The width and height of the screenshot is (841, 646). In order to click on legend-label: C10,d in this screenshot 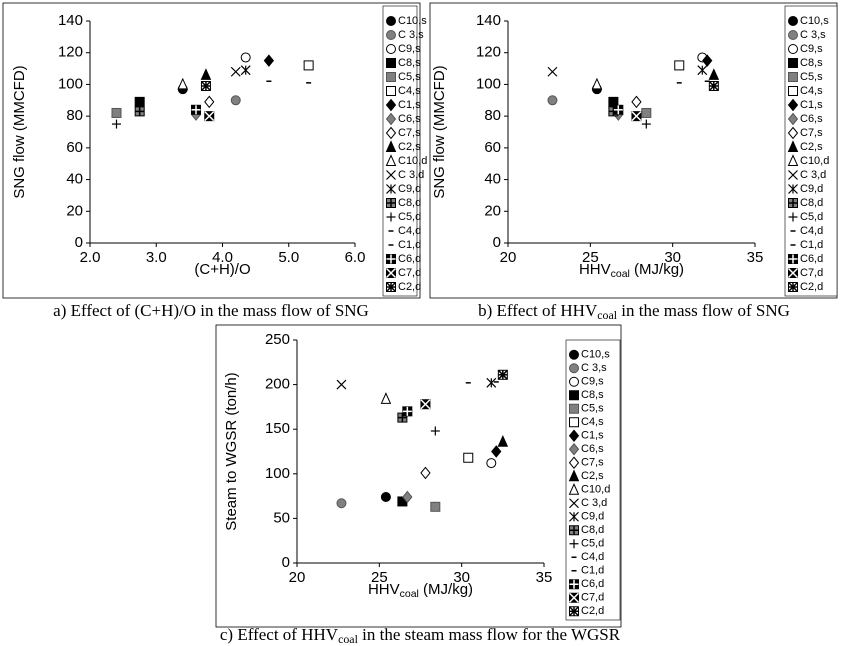, I will do `click(412, 161)`.